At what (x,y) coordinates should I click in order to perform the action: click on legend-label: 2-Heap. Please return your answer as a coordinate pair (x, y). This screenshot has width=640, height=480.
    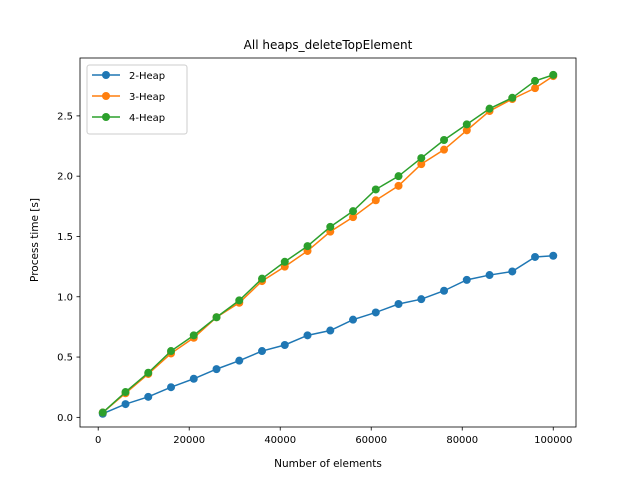
    Looking at the image, I should click on (147, 76).